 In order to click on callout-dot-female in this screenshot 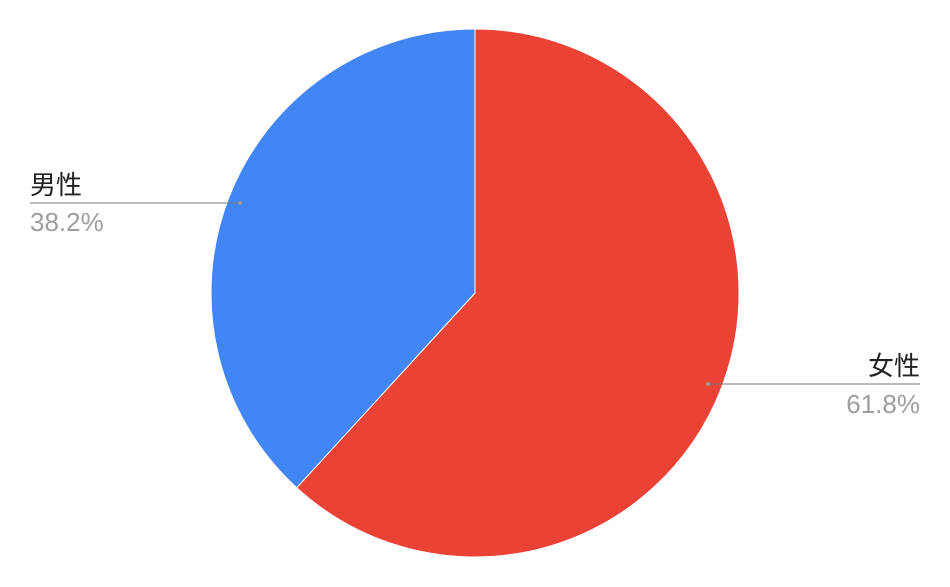, I will do `click(708, 384)`.